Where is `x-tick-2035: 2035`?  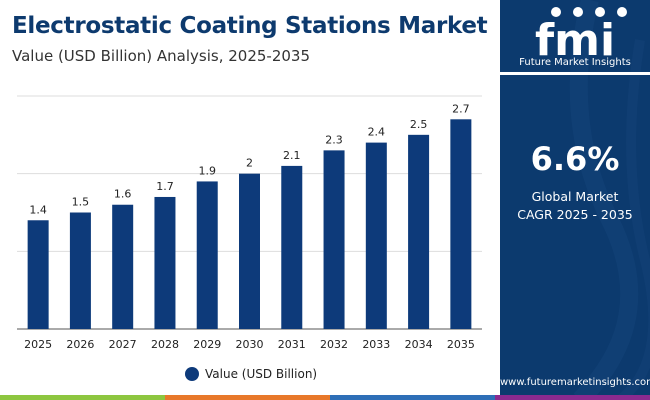 x-tick-2035: 2035 is located at coordinates (461, 344).